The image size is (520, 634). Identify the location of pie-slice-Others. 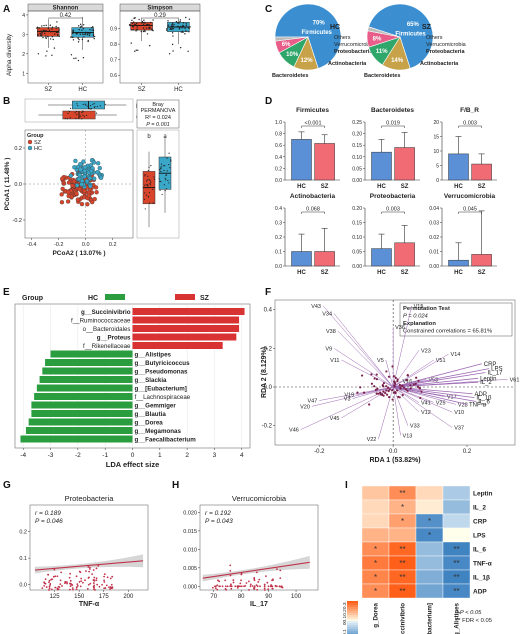
(384, 32).